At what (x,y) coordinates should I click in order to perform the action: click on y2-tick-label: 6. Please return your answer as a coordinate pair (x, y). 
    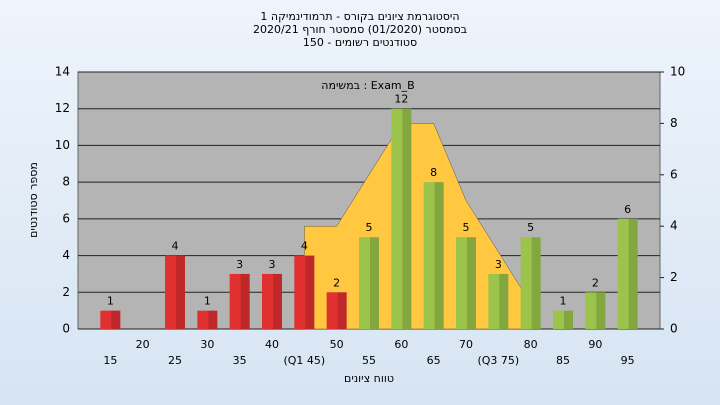
    Looking at the image, I should click on (674, 174).